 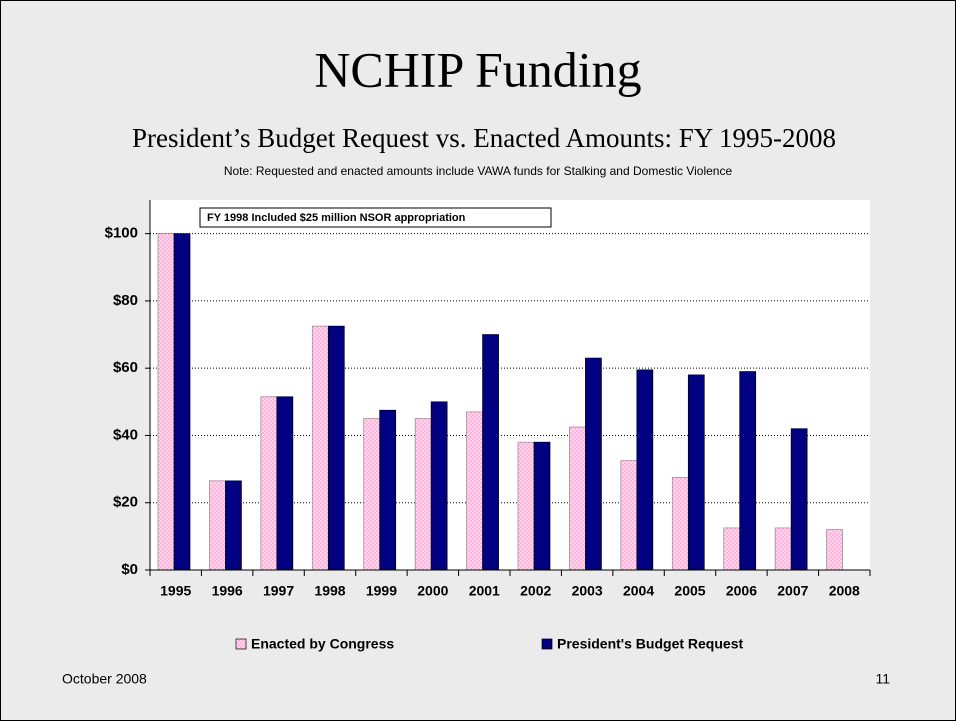 I want to click on legend-label: Enacted by Congress, so click(x=322, y=644).